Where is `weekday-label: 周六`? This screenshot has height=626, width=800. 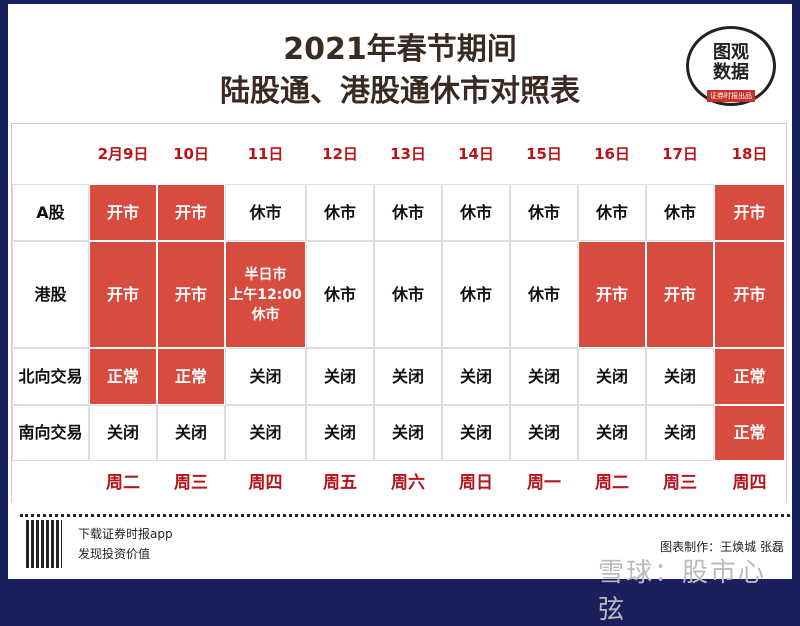 weekday-label: 周六 is located at coordinates (408, 482).